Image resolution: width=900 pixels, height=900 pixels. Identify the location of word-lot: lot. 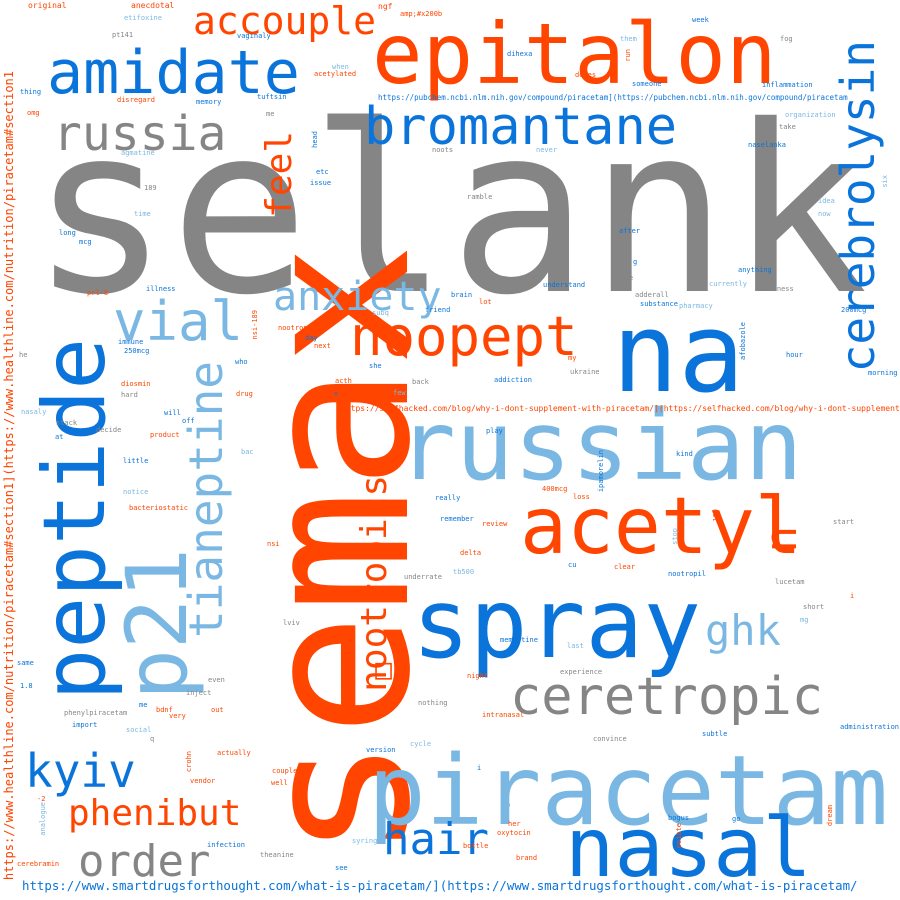
(485, 302).